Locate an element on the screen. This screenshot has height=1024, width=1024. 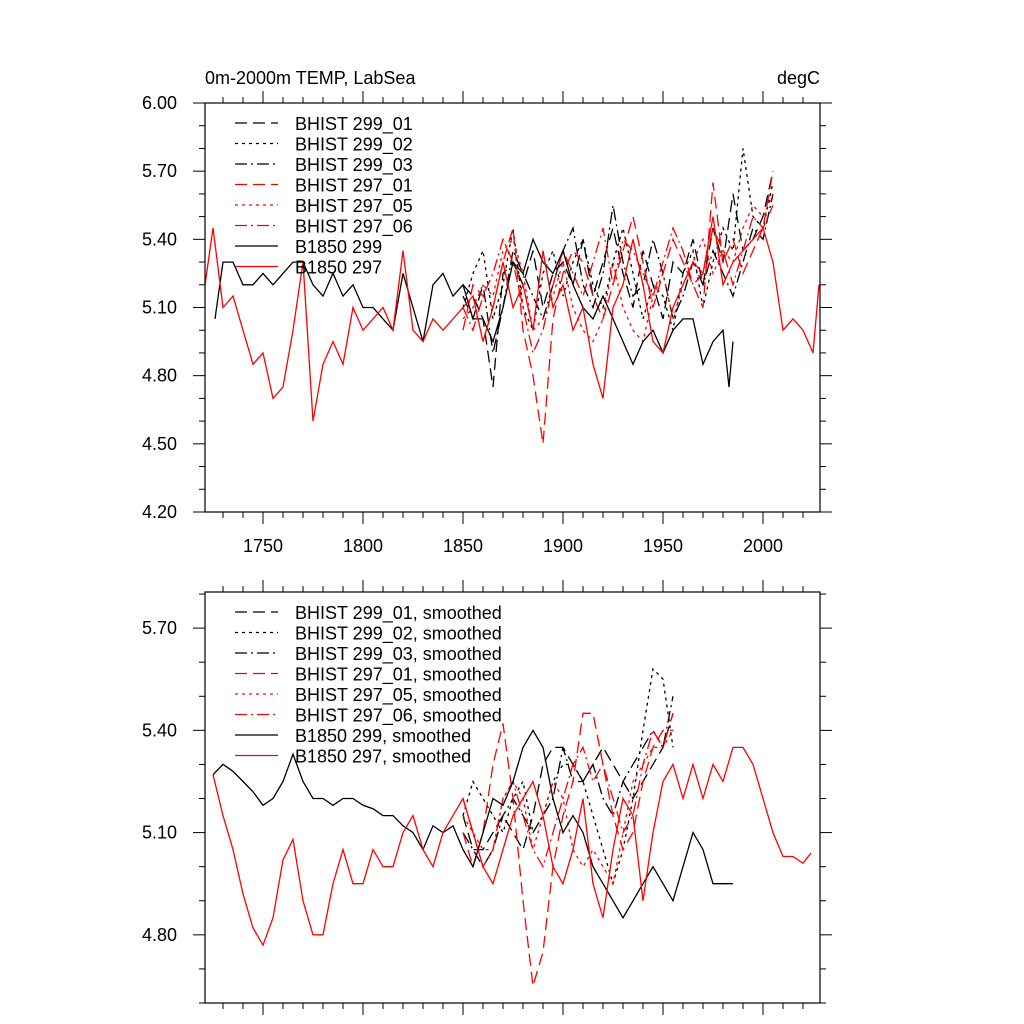
legend-label: BHIST 297_05 is located at coordinates (354, 206).